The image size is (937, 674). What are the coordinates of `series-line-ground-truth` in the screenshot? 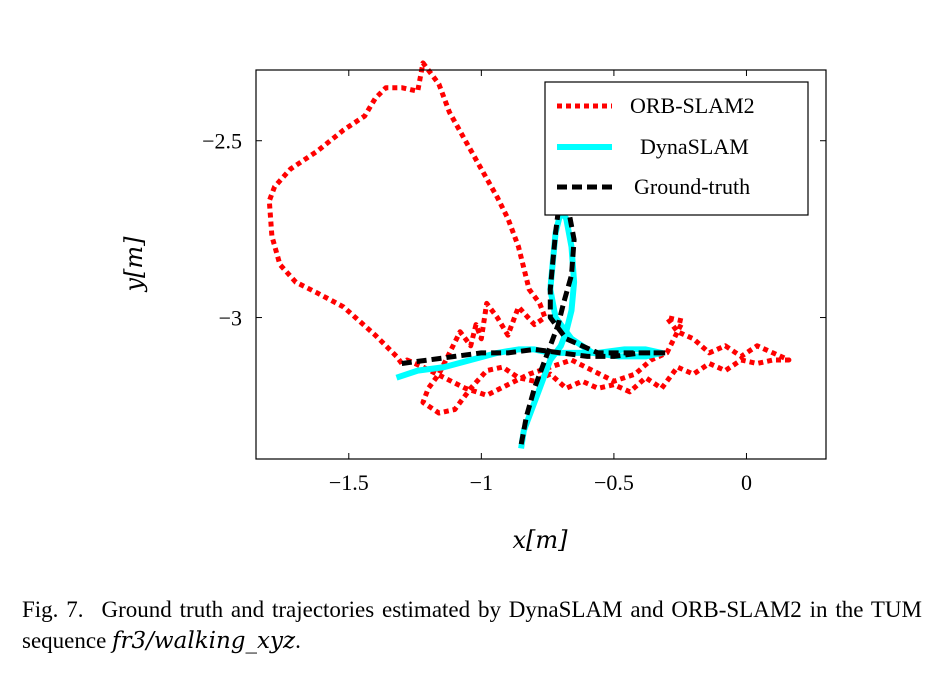 It's located at (535, 320).